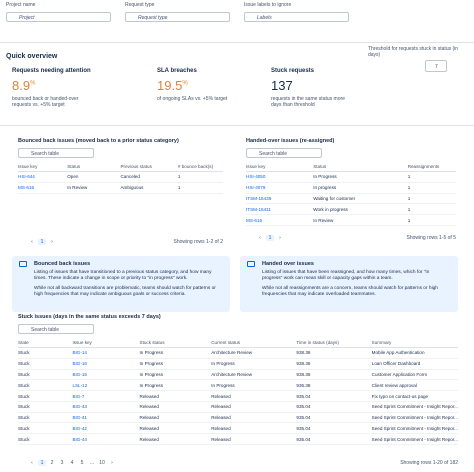  Describe the element at coordinates (52, 463) in the screenshot. I see `page-button: 2` at that location.